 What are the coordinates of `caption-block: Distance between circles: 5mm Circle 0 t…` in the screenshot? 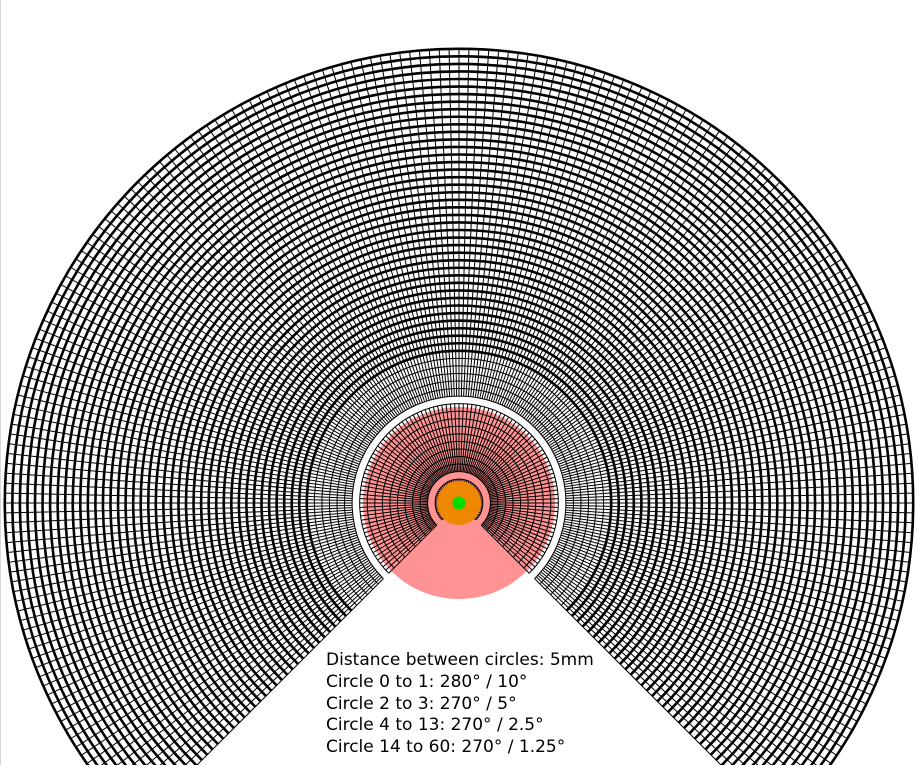 It's located at (460, 704).